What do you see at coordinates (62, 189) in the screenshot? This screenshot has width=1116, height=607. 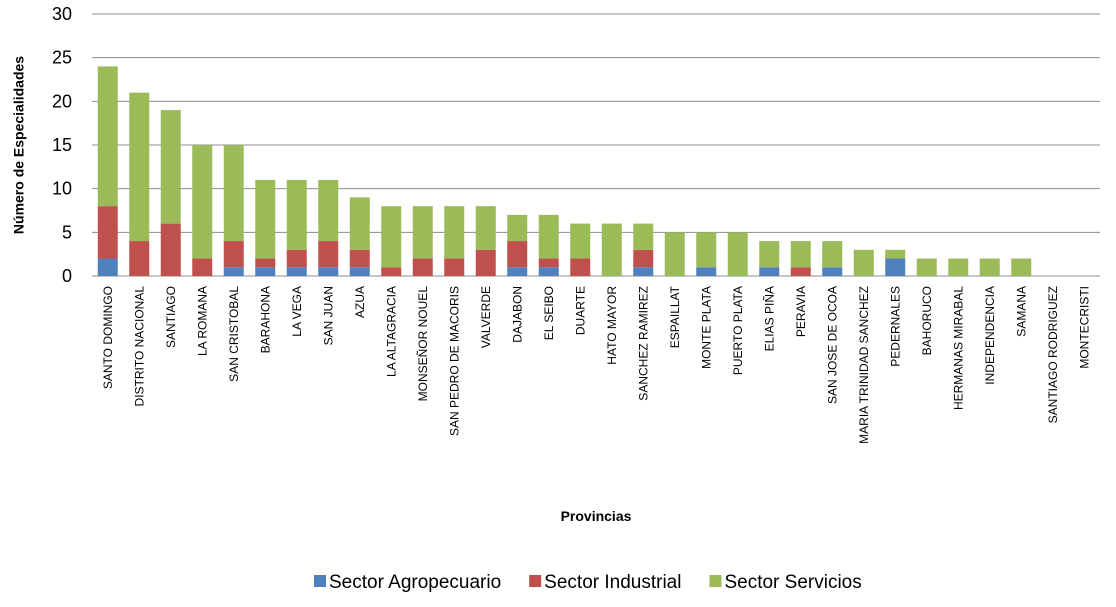 I see `y-tick-label: 10` at bounding box center [62, 189].